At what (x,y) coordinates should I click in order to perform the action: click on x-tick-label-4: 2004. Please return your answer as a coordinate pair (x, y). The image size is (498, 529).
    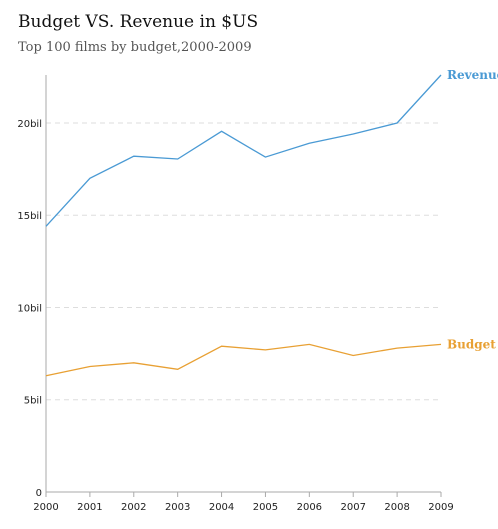
    Looking at the image, I should click on (221, 507).